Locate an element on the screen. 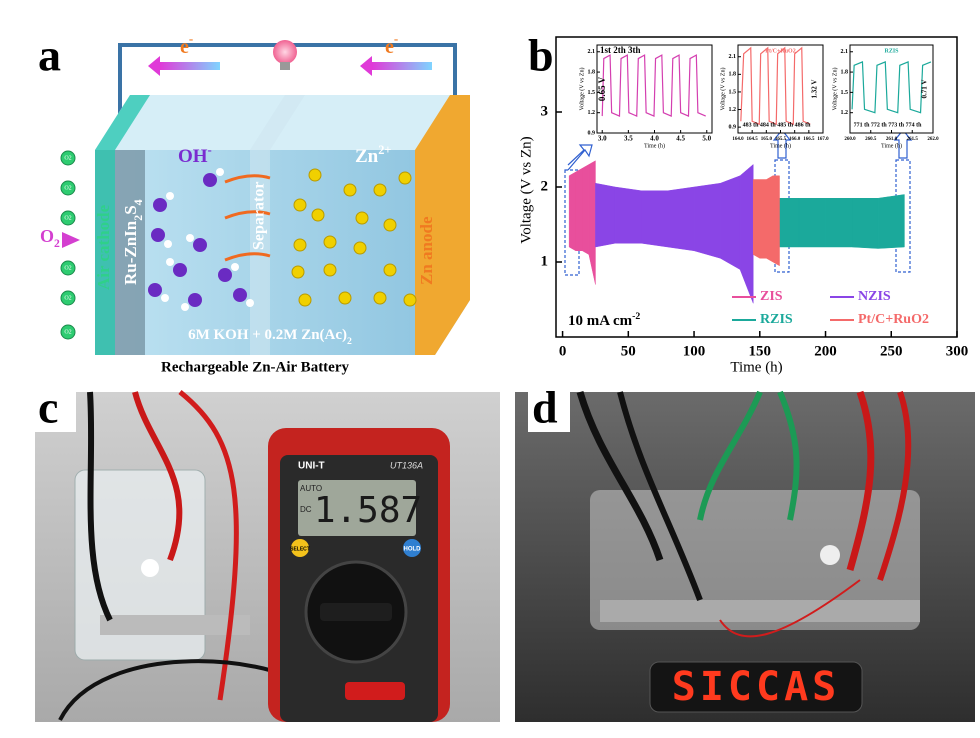  catalyst-label: Ru-ZnIn2S4 is located at coordinates (133, 242).